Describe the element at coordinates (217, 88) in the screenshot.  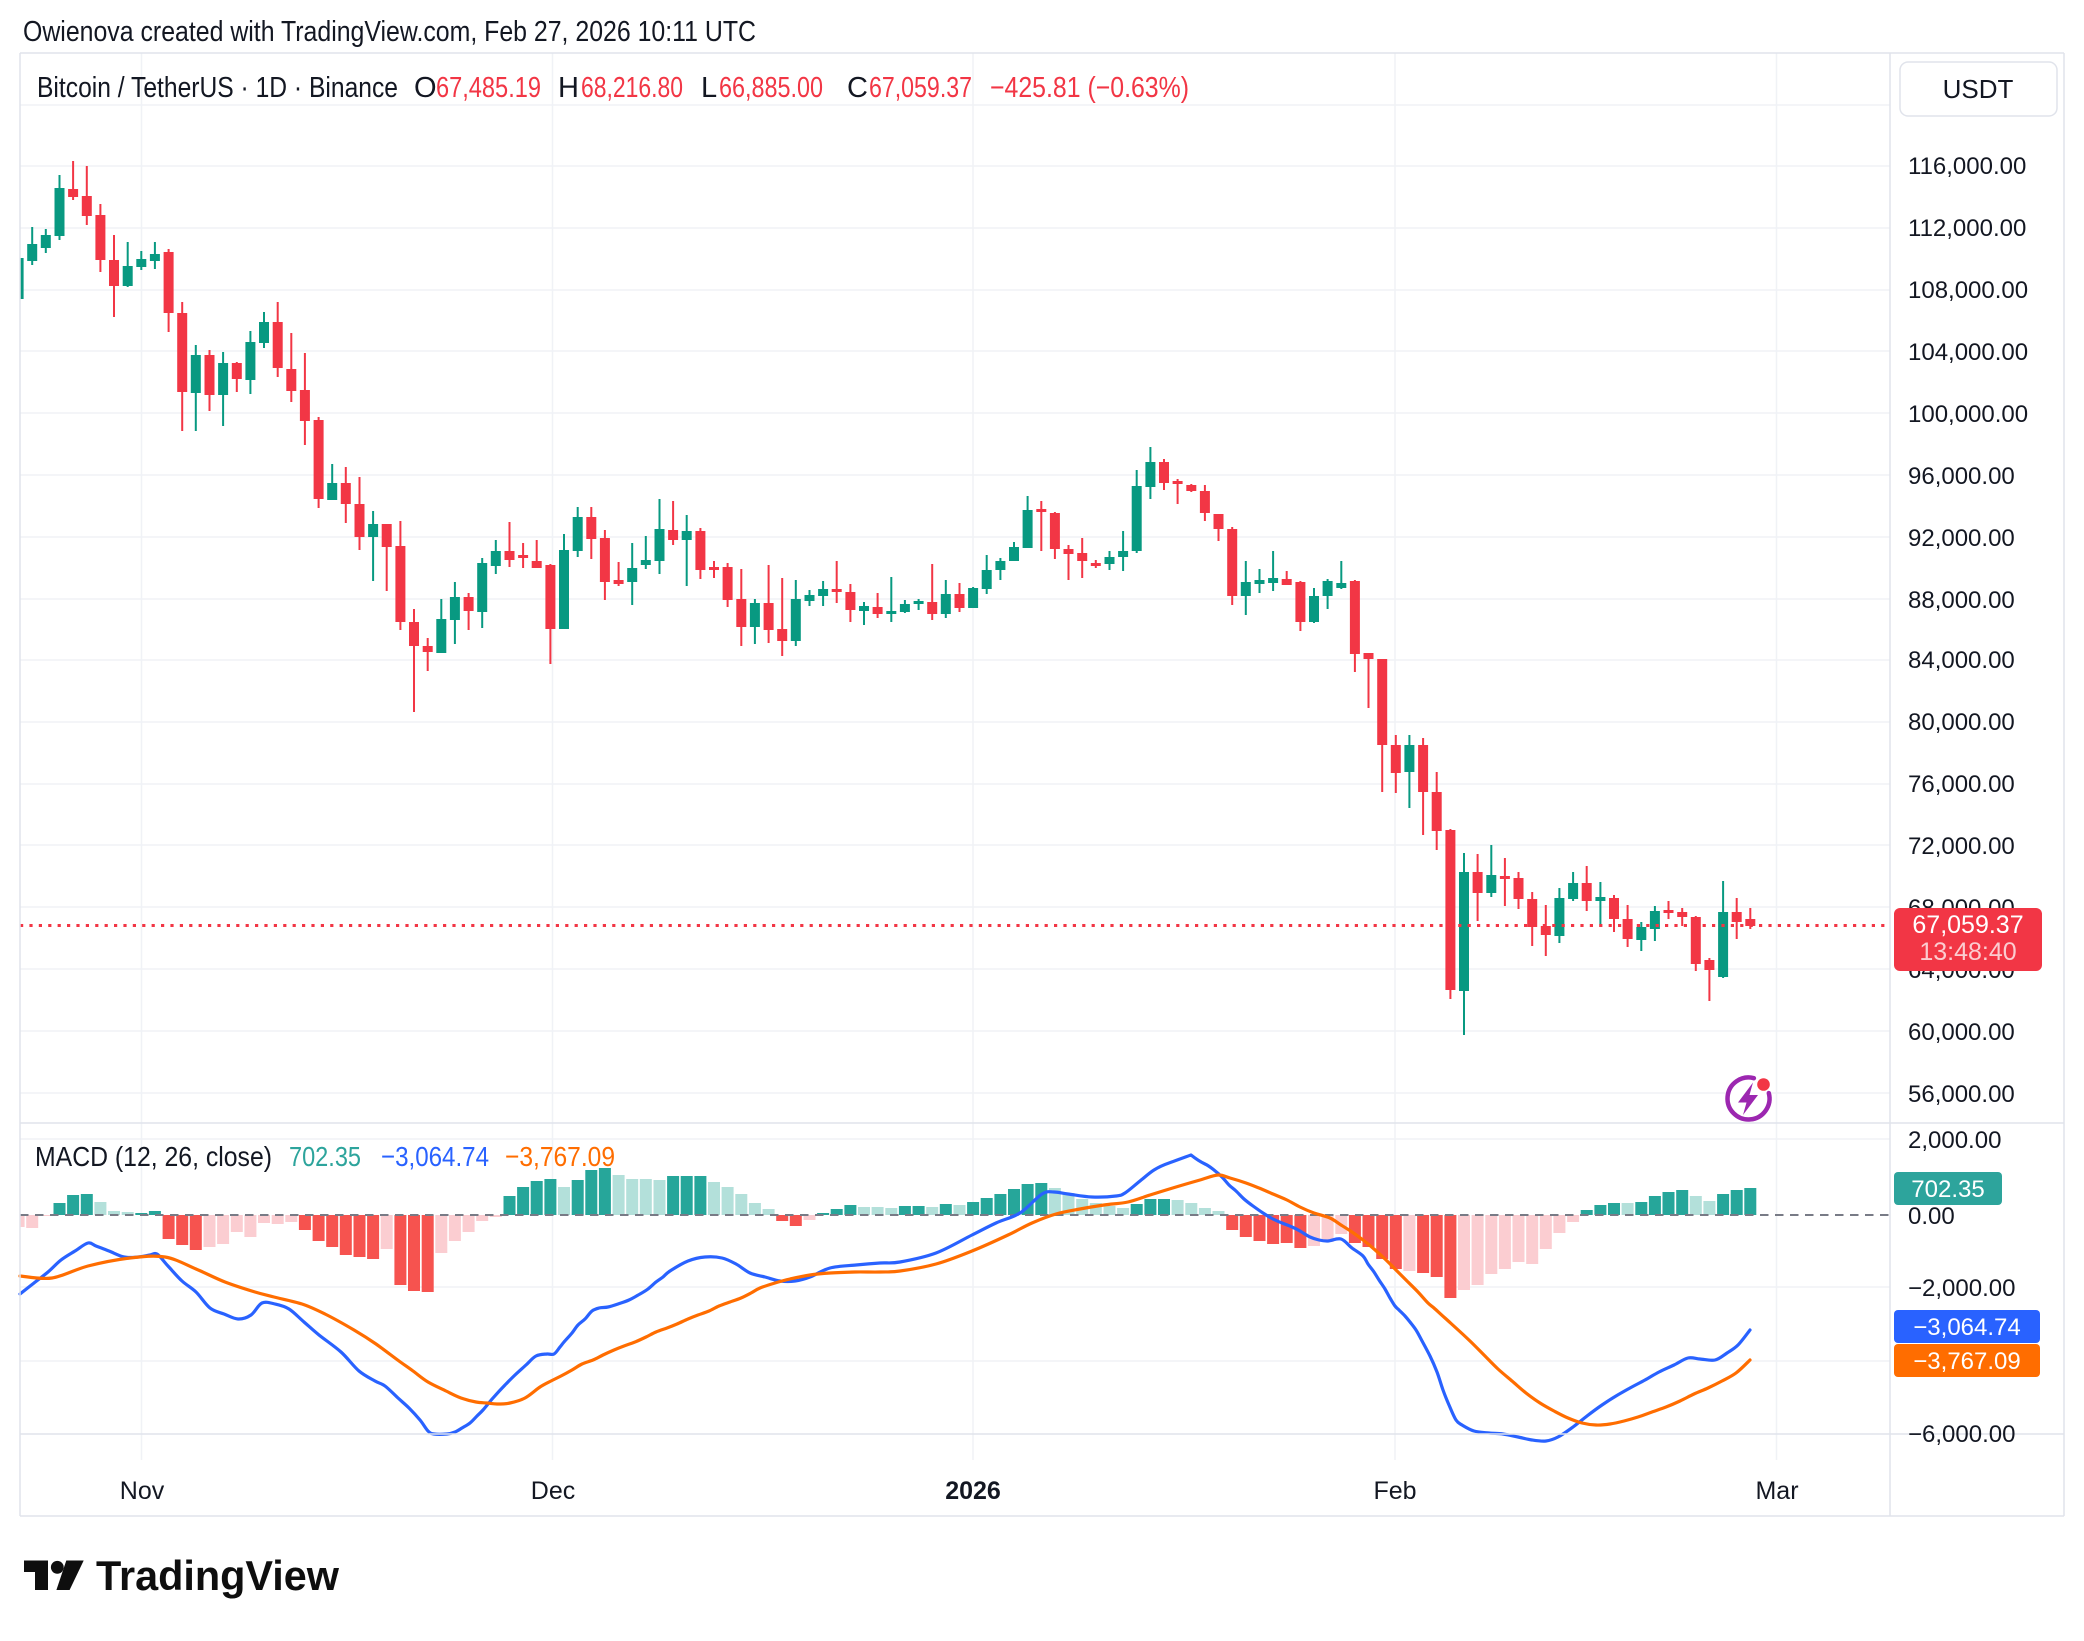
I see `svg-text:Bitcoin / TetherUS · 1D · Bina: Bitcoin / TetherUS · 1D · Binance` at that location.